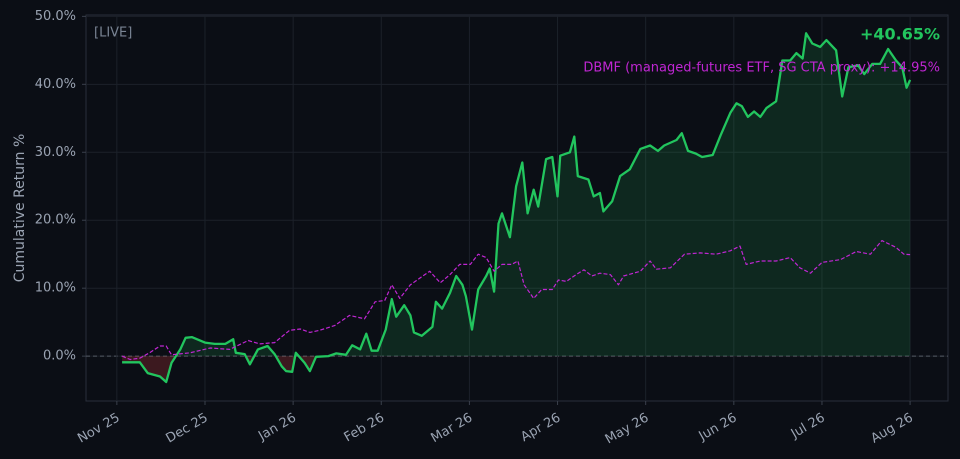 The width and height of the screenshot is (960, 459). I want to click on live-badge: [LIVE], so click(113, 33).